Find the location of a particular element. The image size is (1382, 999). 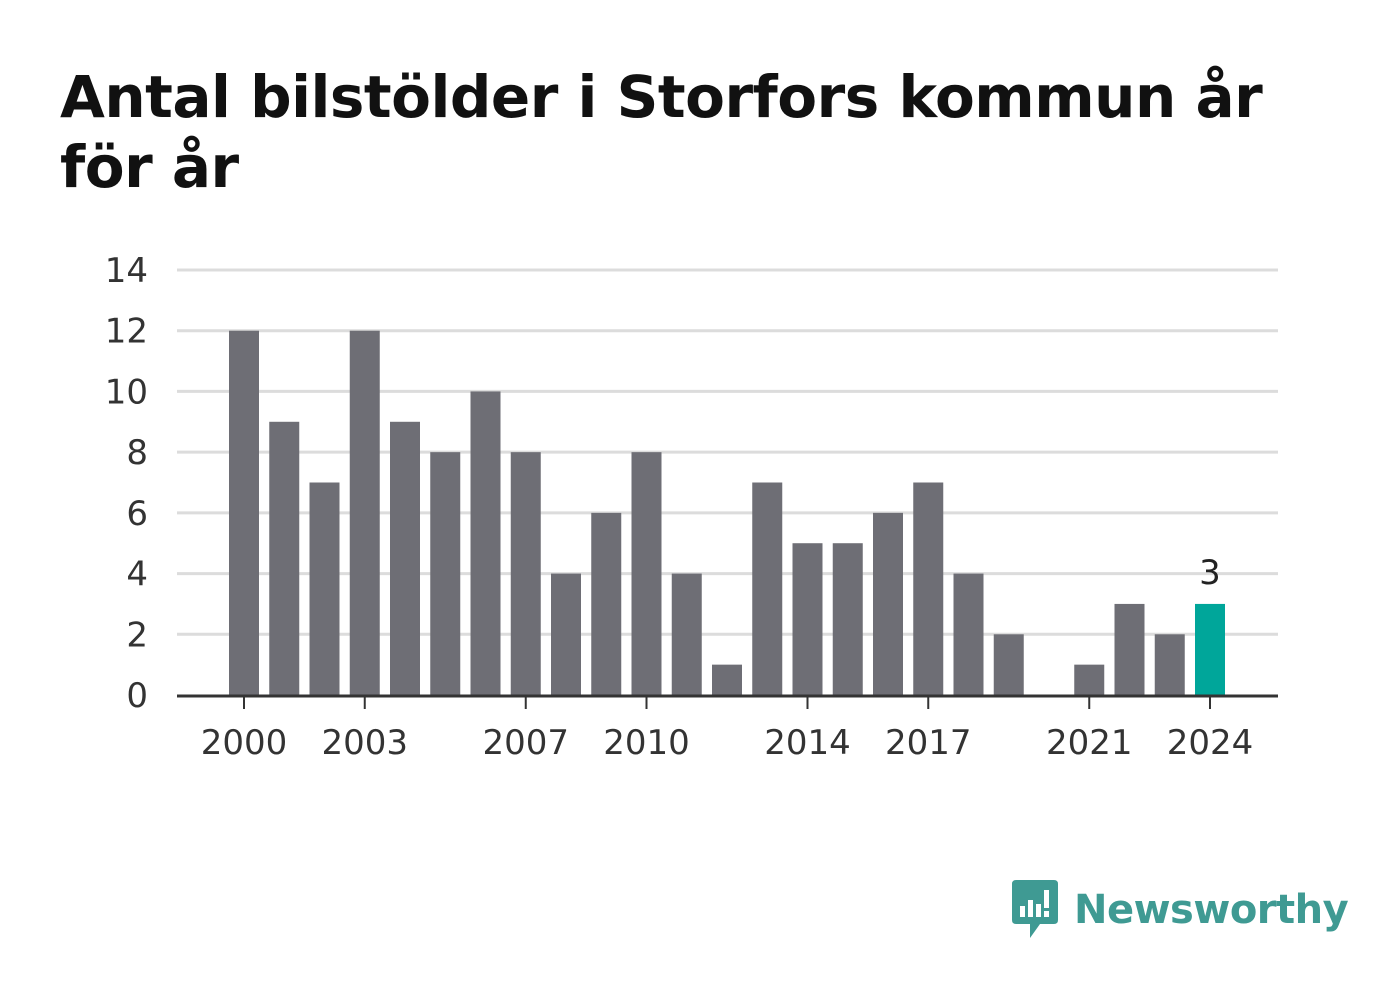

x-tick-label: 2007 is located at coordinates (525, 743).